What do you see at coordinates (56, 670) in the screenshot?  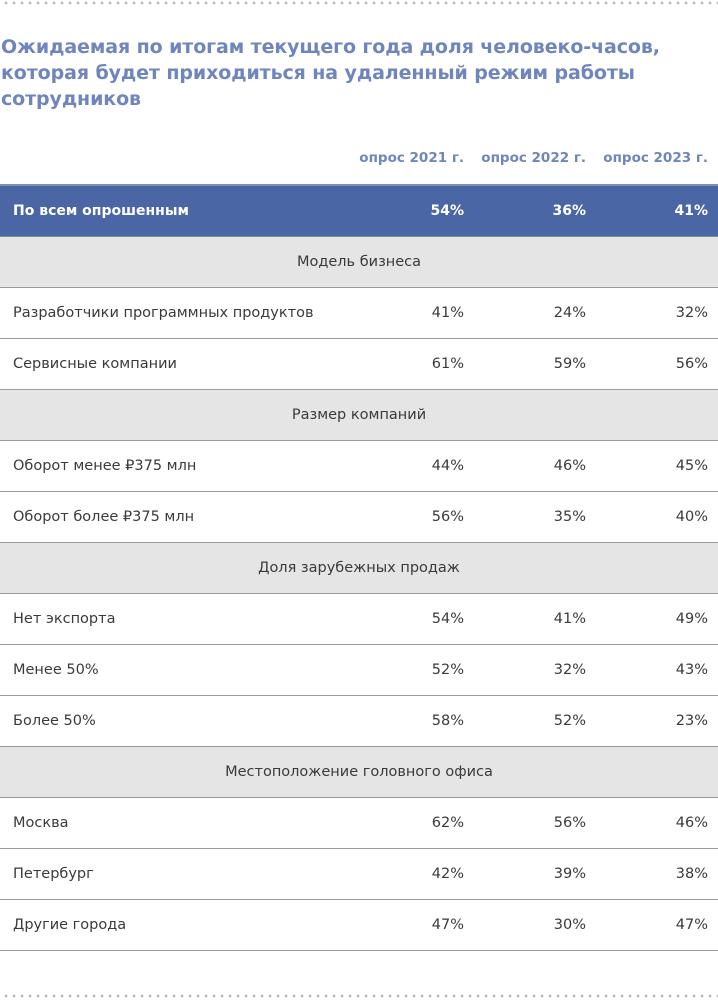 I see `row-label: Менее 50%` at bounding box center [56, 670].